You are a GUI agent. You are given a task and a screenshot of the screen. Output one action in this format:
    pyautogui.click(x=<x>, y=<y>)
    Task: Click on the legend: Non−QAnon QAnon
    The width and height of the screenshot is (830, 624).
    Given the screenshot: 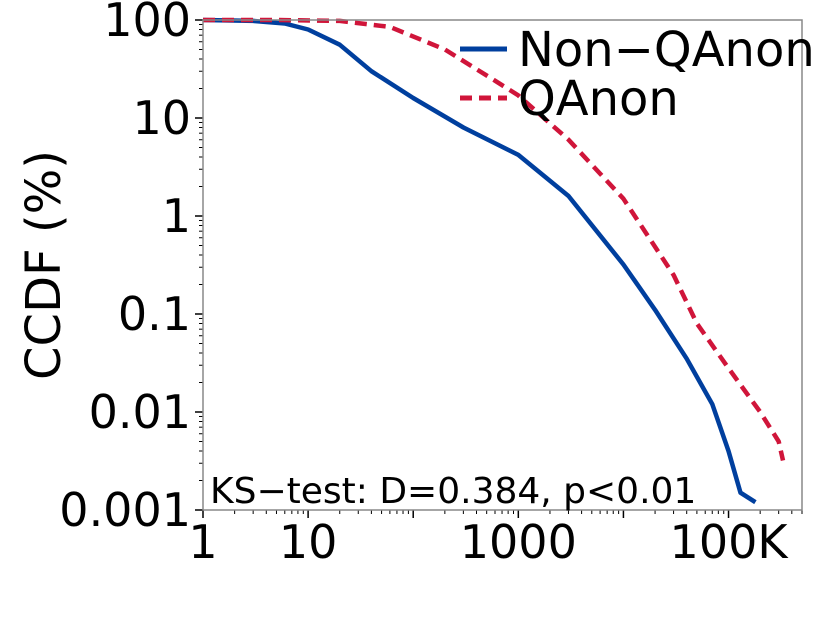 What is the action you would take?
    pyautogui.click(x=637, y=74)
    